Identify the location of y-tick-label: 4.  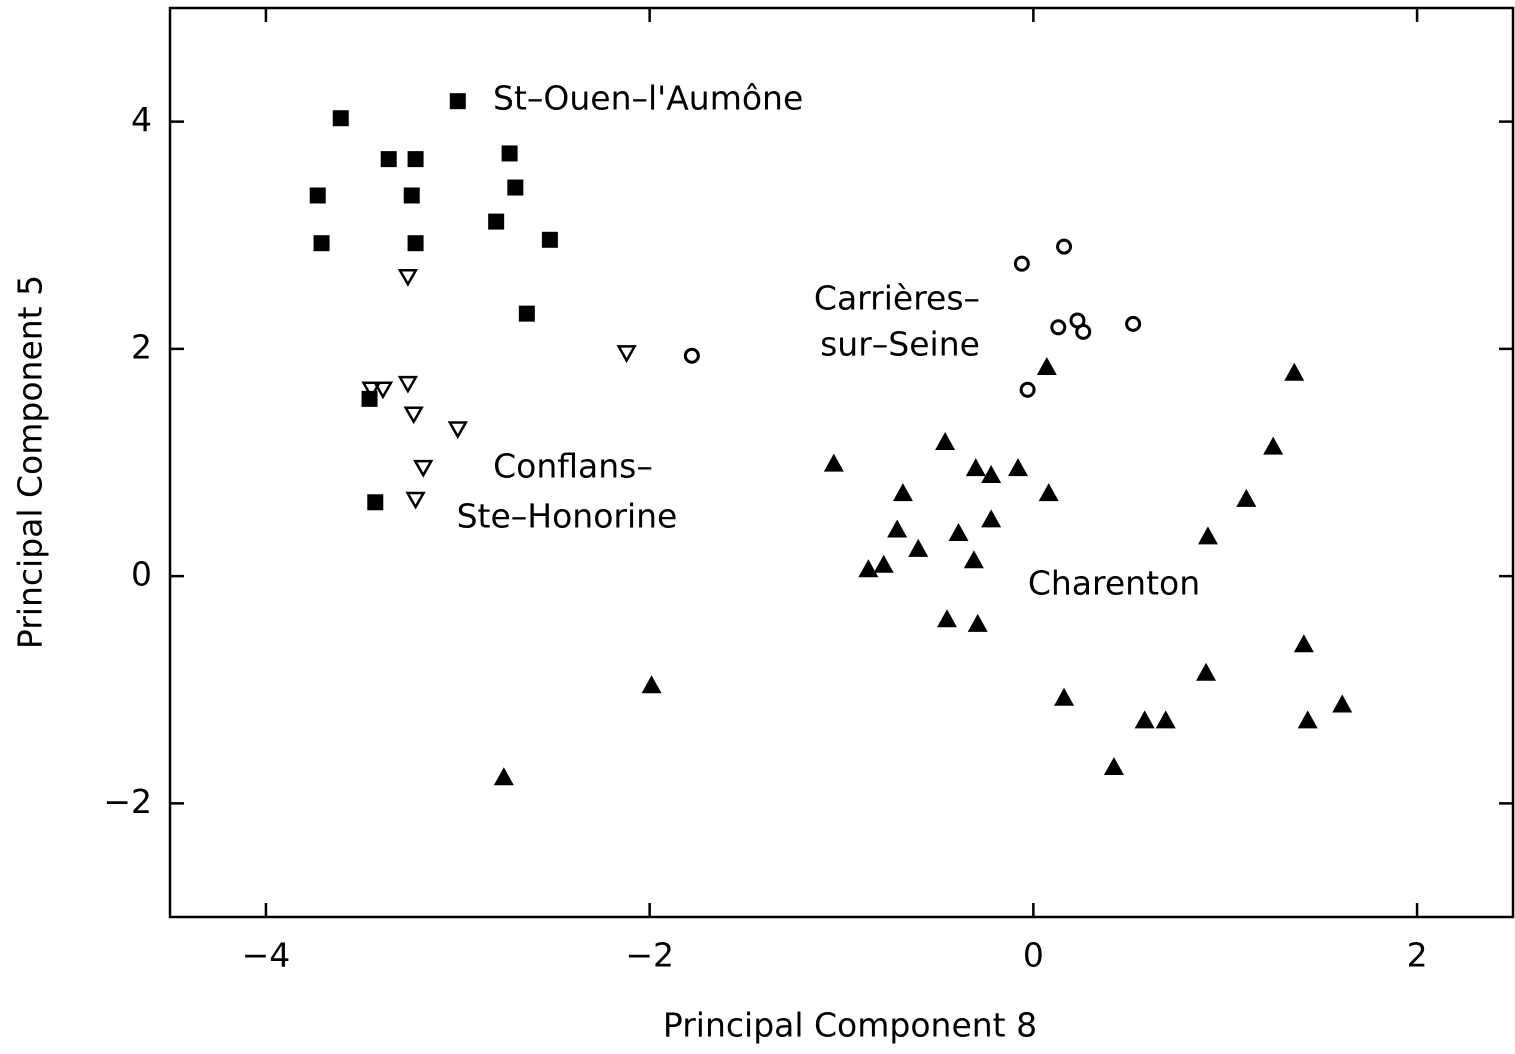
(141, 119).